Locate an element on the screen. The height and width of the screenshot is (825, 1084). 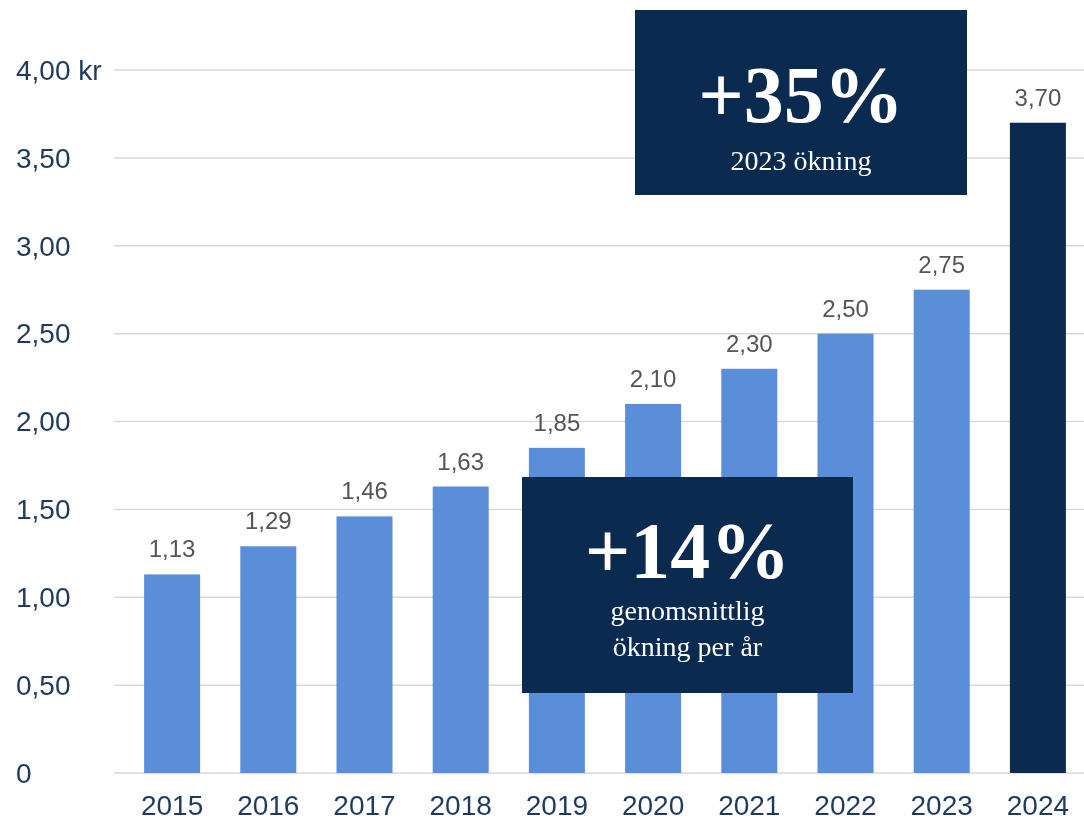
data-label: 2,50 is located at coordinates (845, 308).